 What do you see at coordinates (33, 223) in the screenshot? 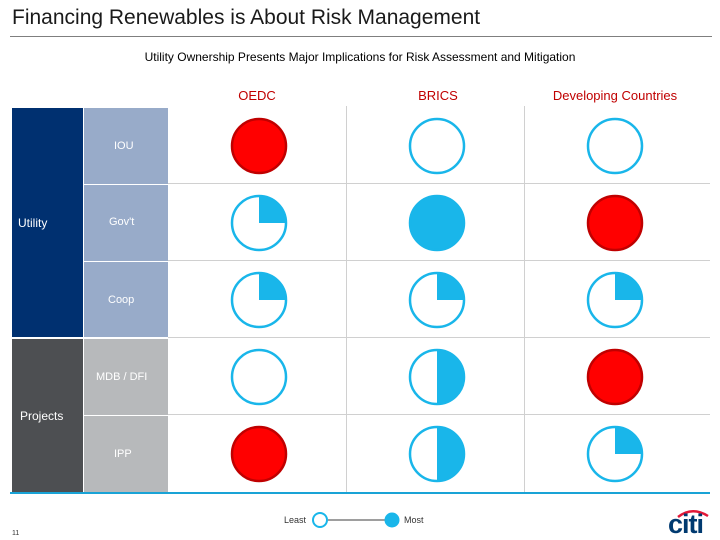
I see `group-label-utility: Utility` at bounding box center [33, 223].